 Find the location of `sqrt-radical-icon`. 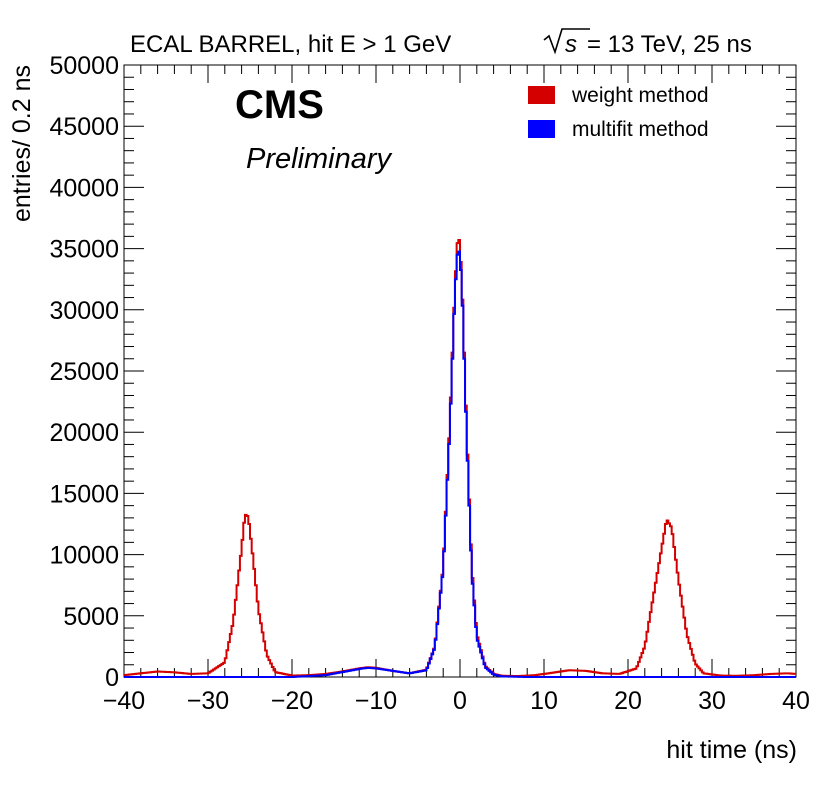

sqrt-radical-icon is located at coordinates (566, 41).